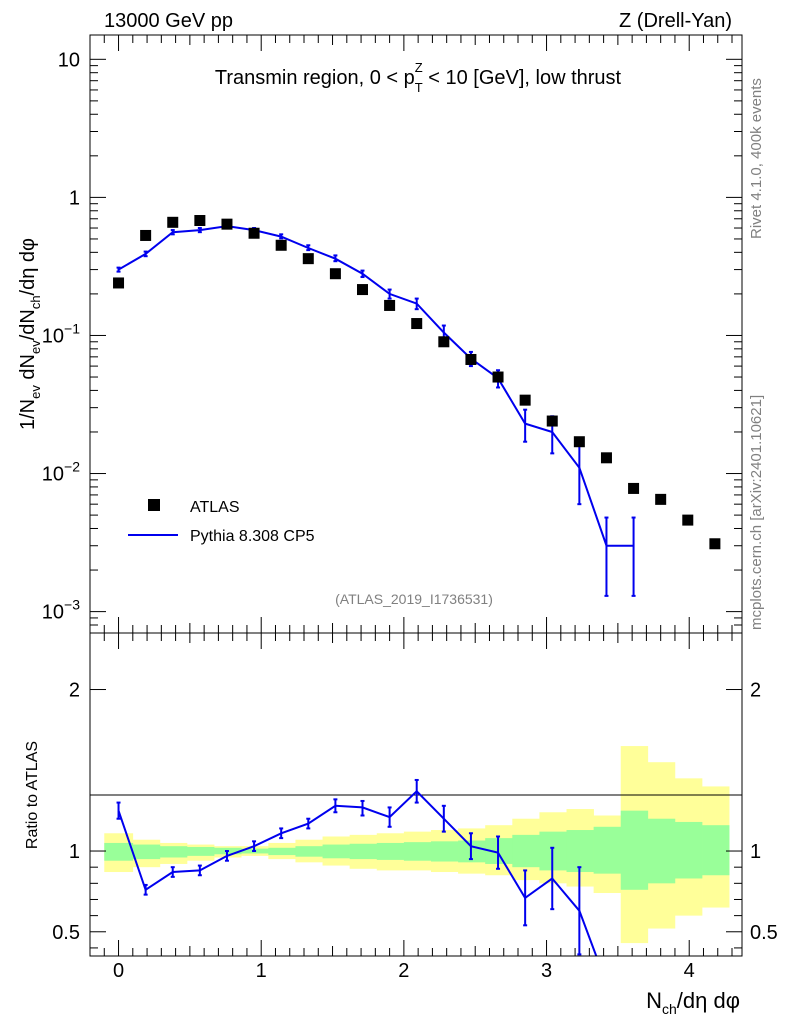  I want to click on main-y-tick-label: 1, so click(74, 198).